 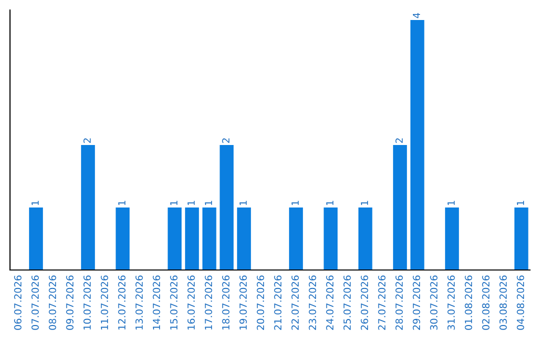 I want to click on x-tick-label: 29.07.2026, so click(x=416, y=302).